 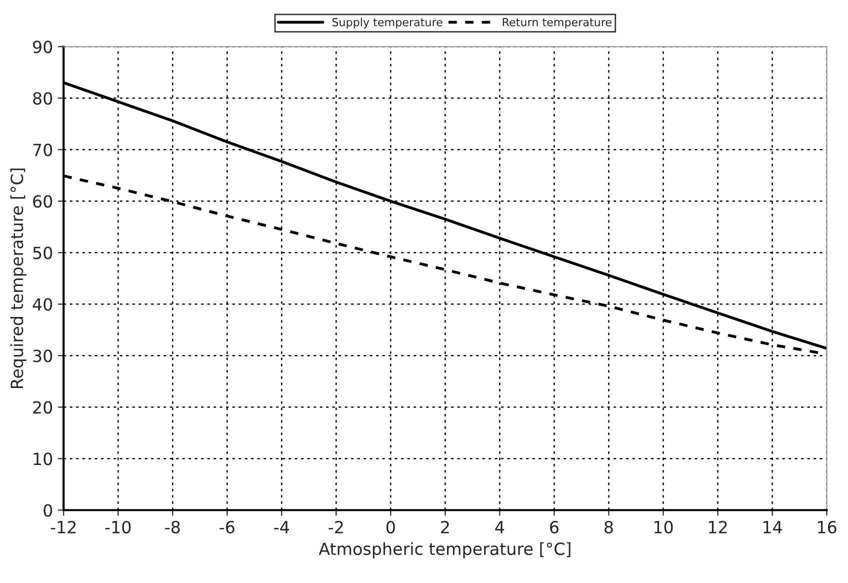 What do you see at coordinates (499, 527) in the screenshot?
I see `x-tick-label: 4` at bounding box center [499, 527].